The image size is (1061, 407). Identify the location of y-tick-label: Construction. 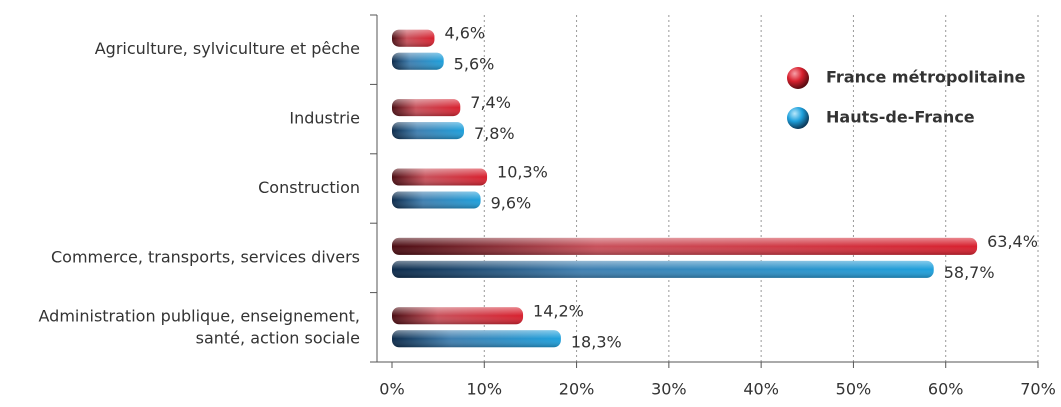
(309, 187).